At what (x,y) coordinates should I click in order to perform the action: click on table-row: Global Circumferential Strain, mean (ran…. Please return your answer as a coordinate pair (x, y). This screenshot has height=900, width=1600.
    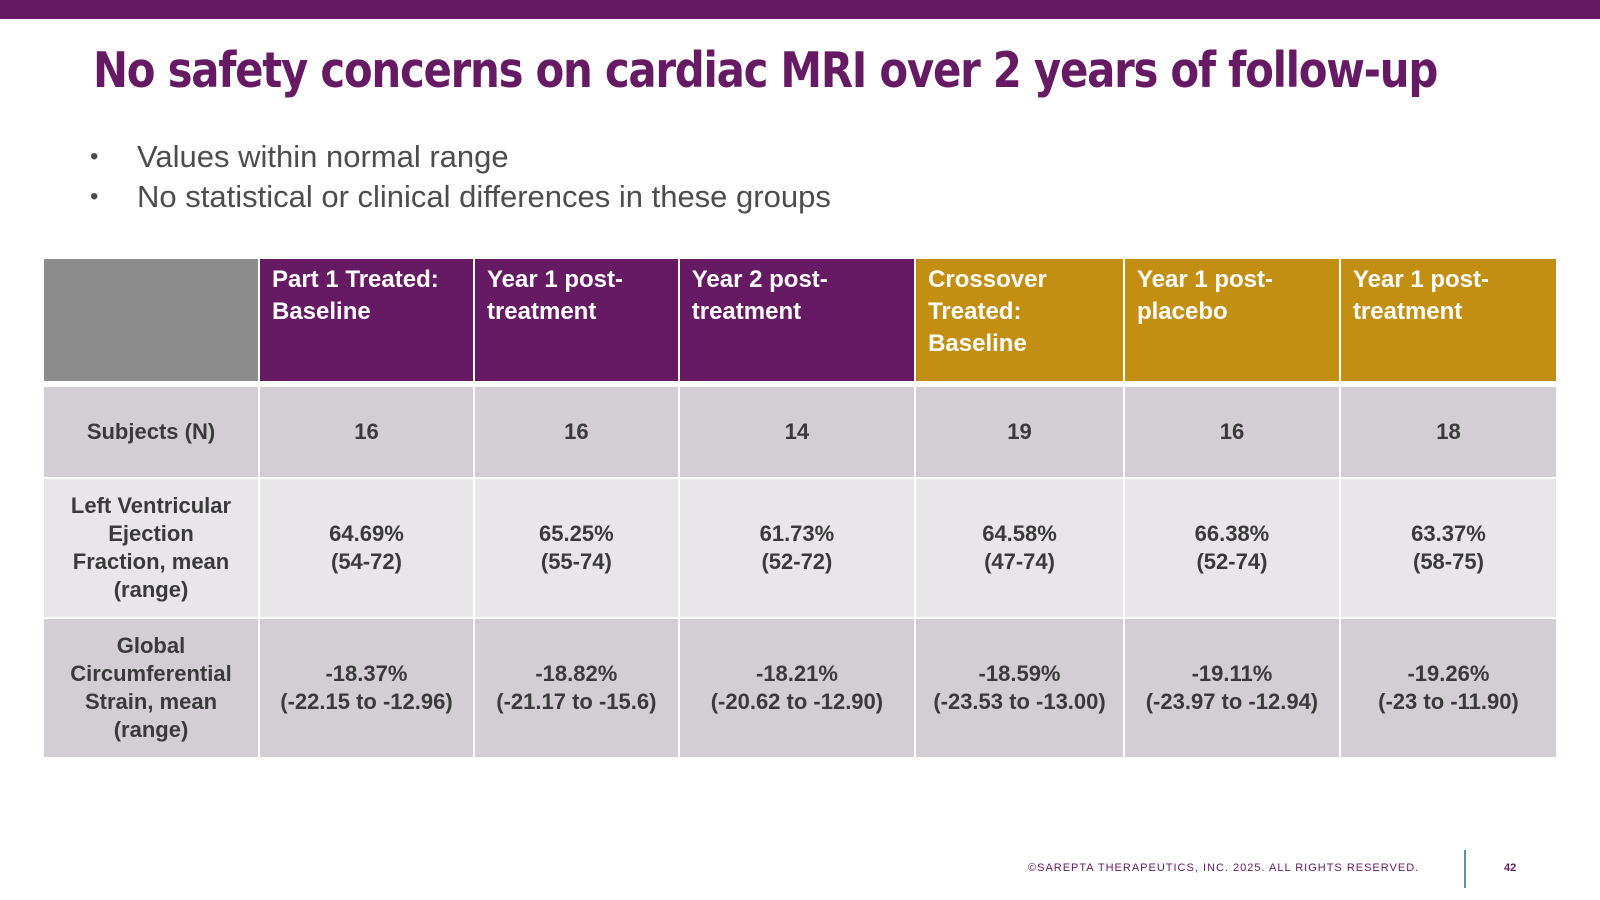
    Looking at the image, I should click on (800, 688).